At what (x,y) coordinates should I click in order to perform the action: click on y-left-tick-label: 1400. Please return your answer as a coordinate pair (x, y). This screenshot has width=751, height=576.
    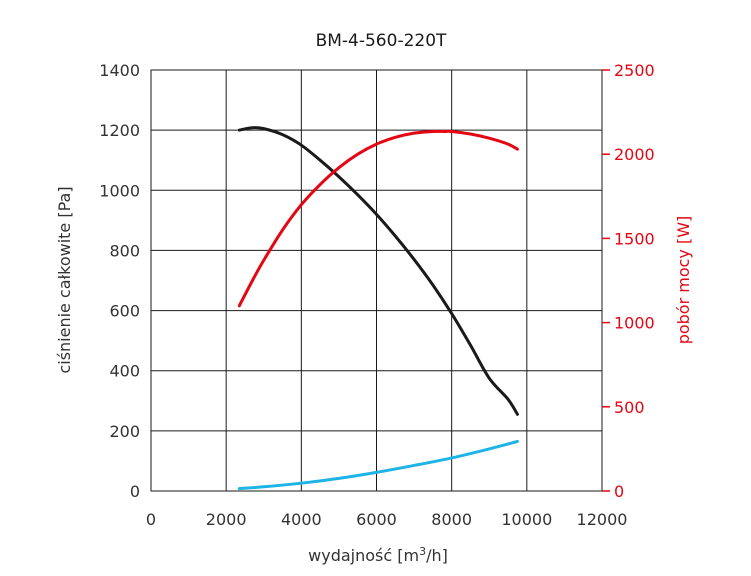
    Looking at the image, I should click on (119, 70).